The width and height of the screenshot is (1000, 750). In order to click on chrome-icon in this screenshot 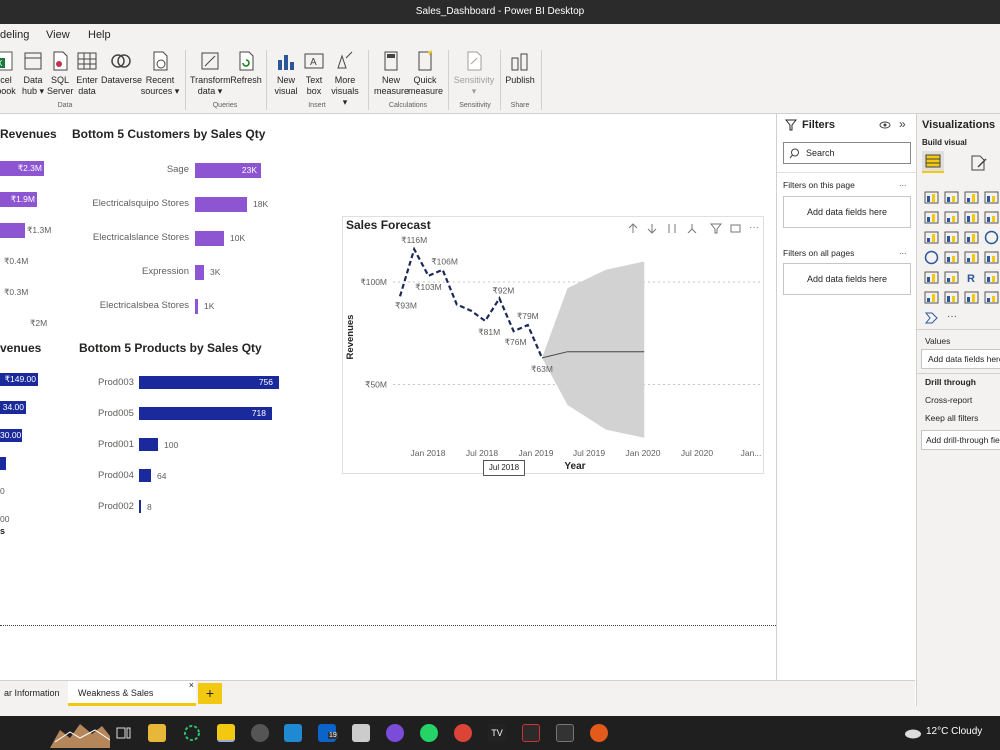, I will do `click(463, 733)`.